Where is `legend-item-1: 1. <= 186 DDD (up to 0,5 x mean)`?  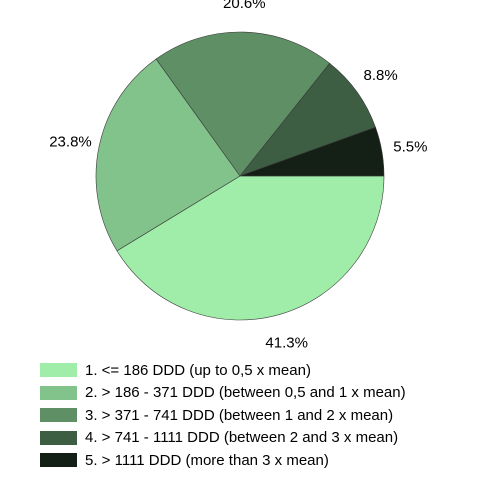
legend-item-1: 1. <= 186 DDD (up to 0,5 x mean) is located at coordinates (223, 370).